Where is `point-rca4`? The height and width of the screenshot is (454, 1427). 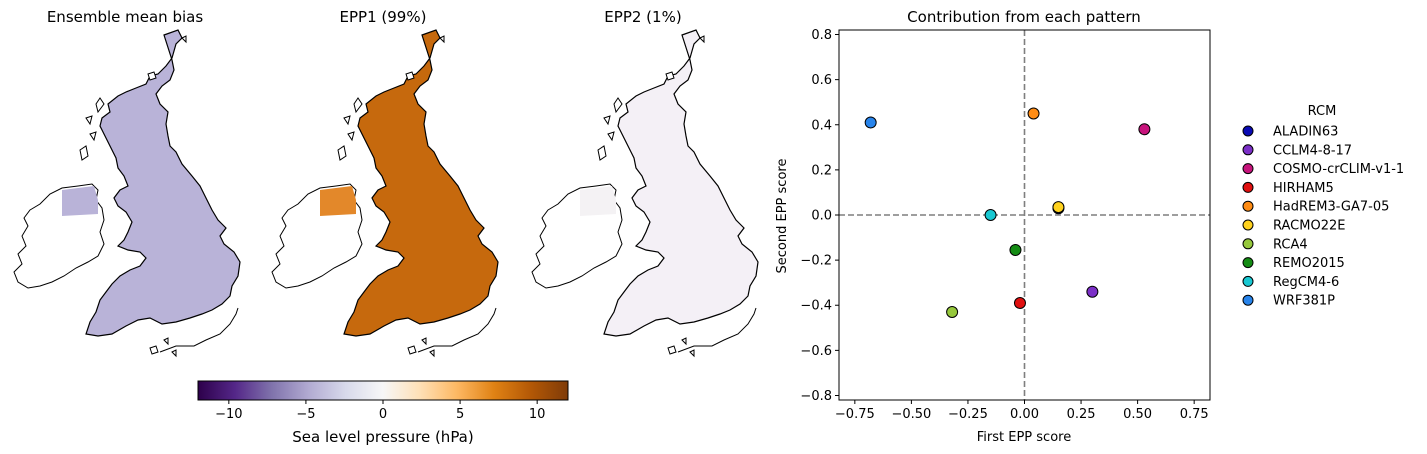
point-rca4 is located at coordinates (952, 312).